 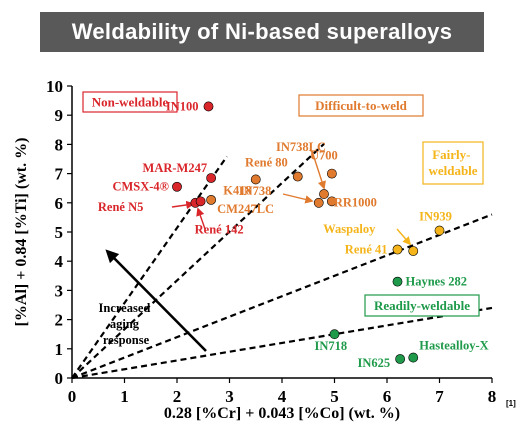 What do you see at coordinates (59, 261) in the screenshot?
I see `y-tick-label: 4` at bounding box center [59, 261].